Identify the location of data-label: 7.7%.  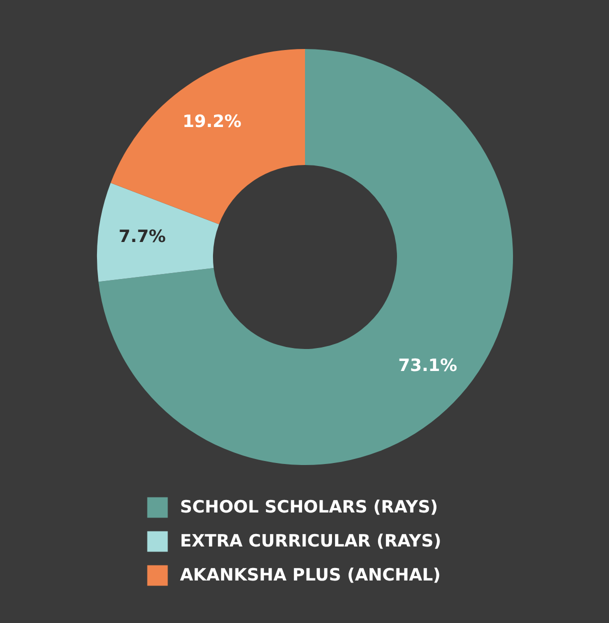
(142, 236).